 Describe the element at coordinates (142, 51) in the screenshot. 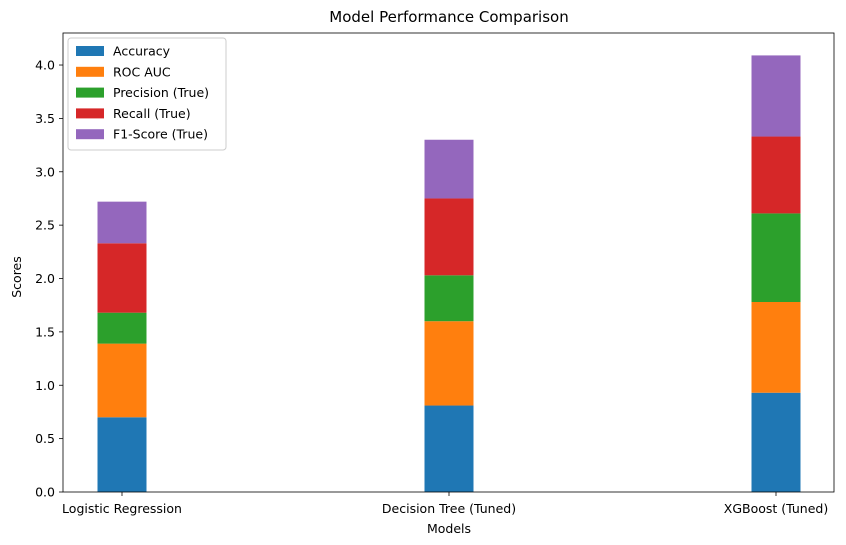

I see `legend-label: Accuracy` at that location.